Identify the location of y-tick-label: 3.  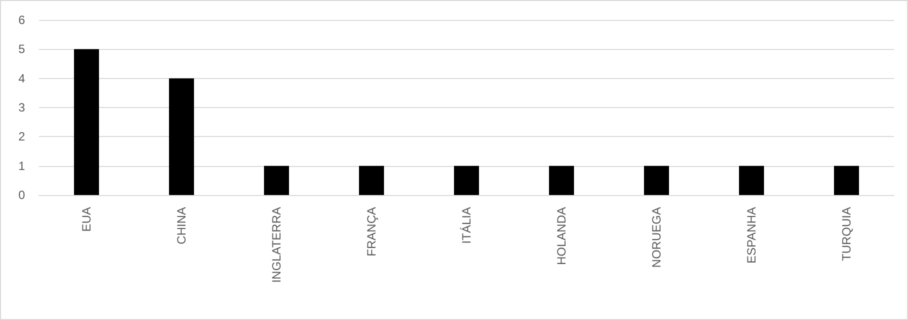
(22, 107).